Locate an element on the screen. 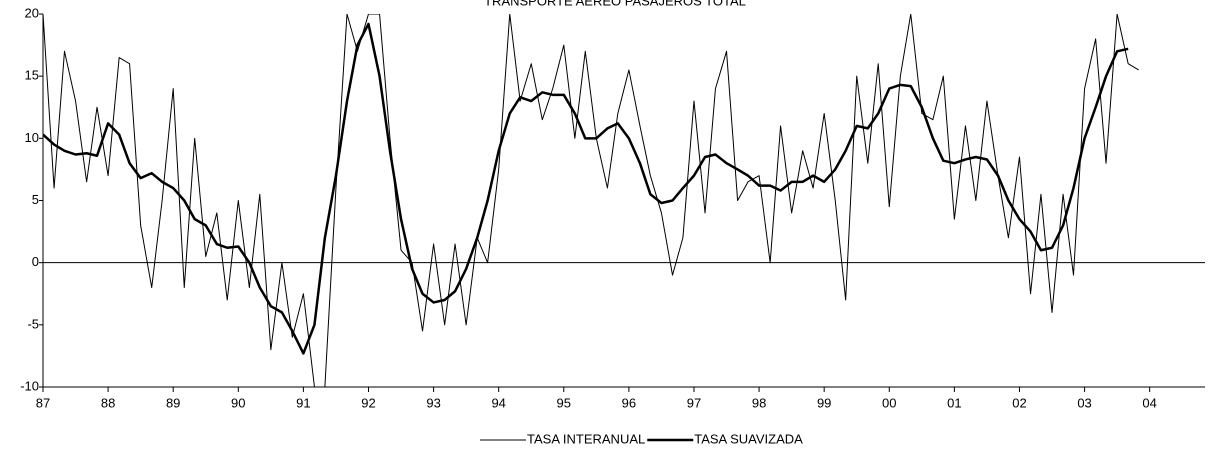 The height and width of the screenshot is (457, 1218). y-tick-label: -5 is located at coordinates (33, 323).